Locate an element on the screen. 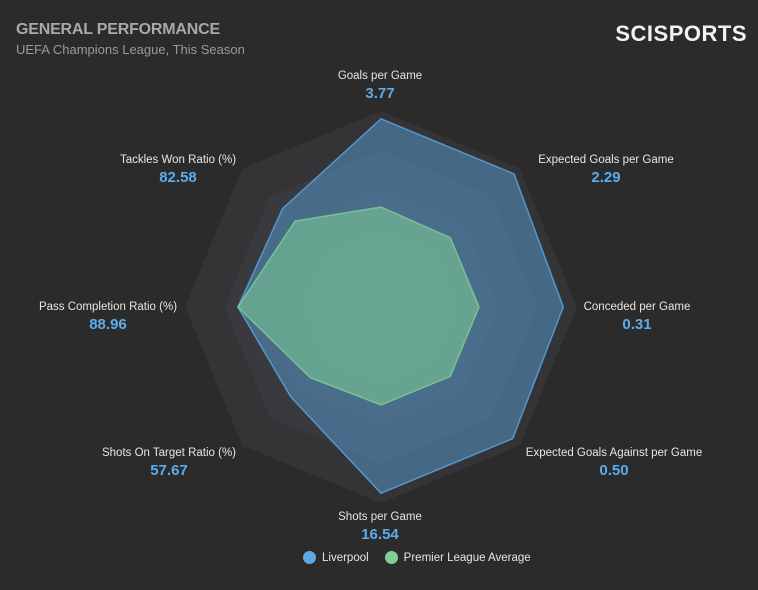 This screenshot has width=758, height=590. axis-label-shots-on-target: Shots On Target Ratio (%) 57.67 is located at coordinates (169, 463).